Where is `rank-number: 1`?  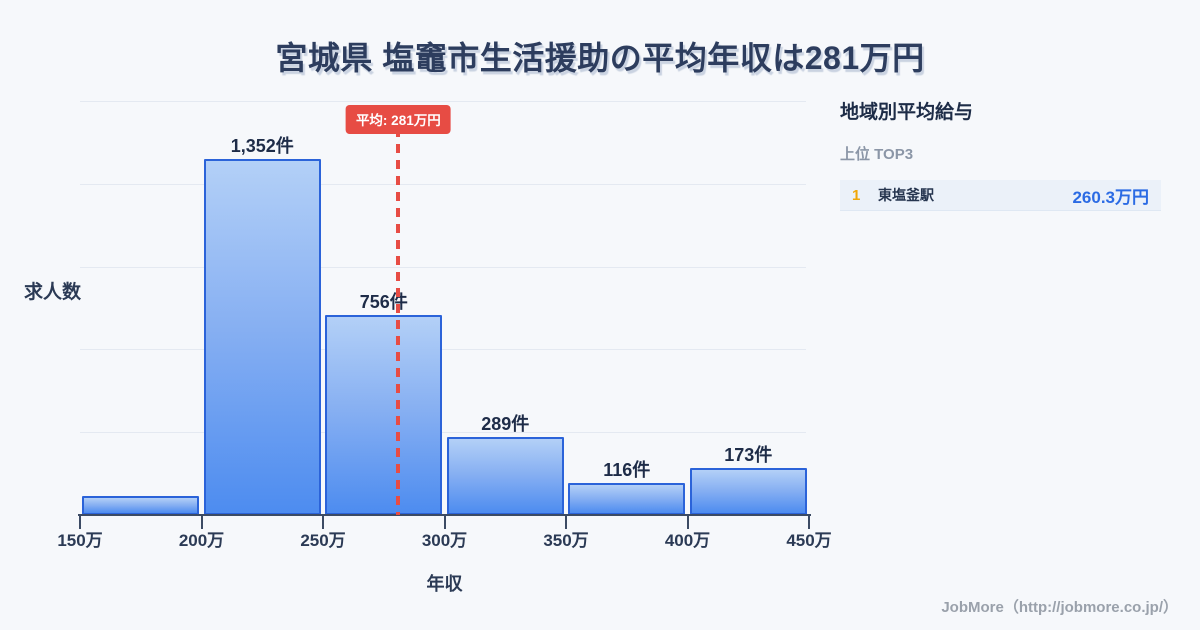 rank-number: 1 is located at coordinates (856, 195).